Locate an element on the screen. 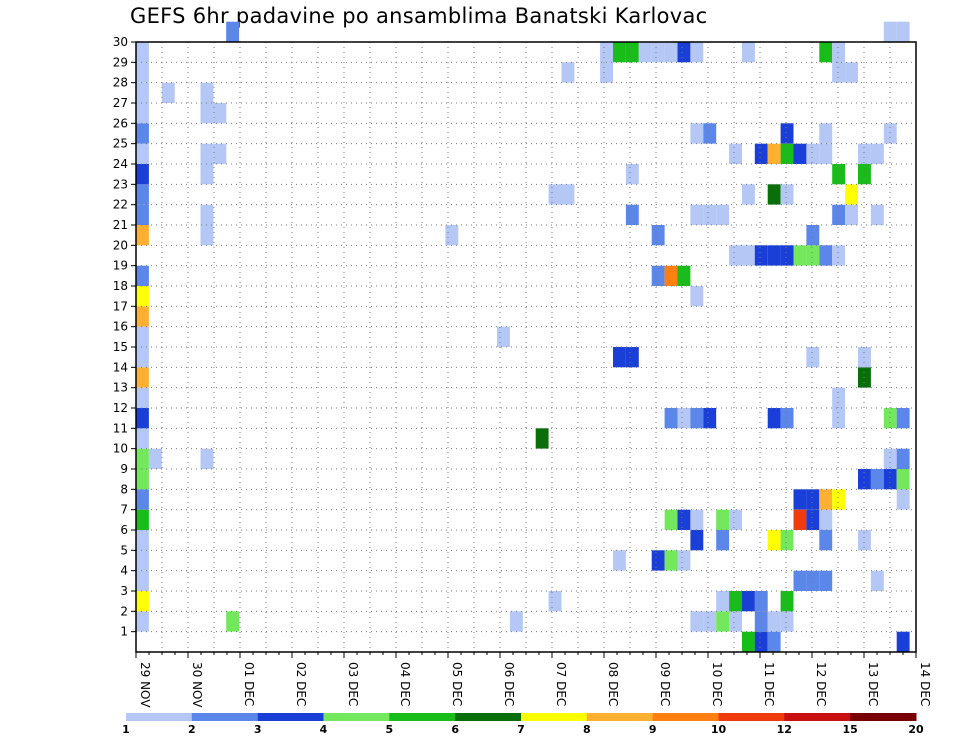 This screenshot has width=960, height=742. colorbar-label: 9 is located at coordinates (653, 729).